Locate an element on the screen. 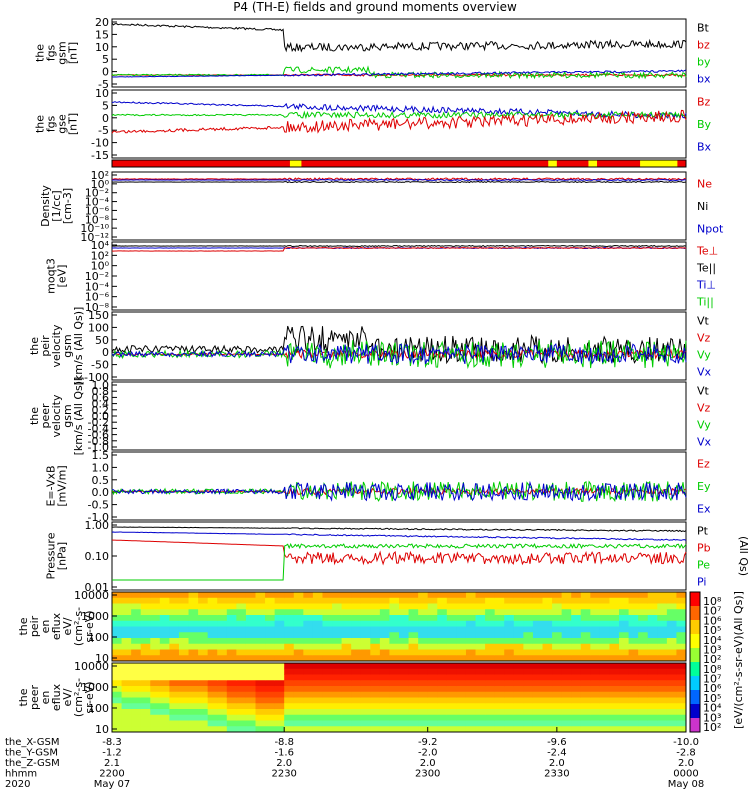 The width and height of the screenshot is (750, 800). trace-bz is located at coordinates (399, 121).